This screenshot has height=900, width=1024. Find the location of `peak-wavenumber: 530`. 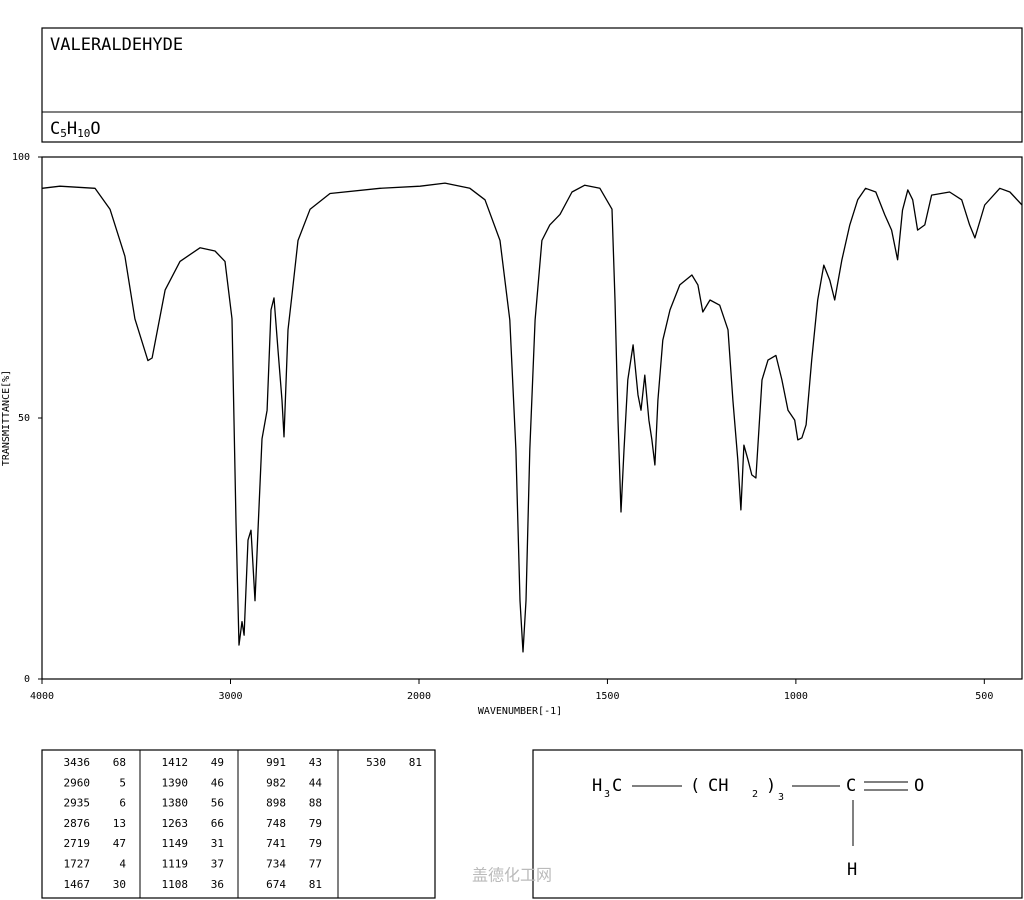

peak-wavenumber: 530 is located at coordinates (376, 762).